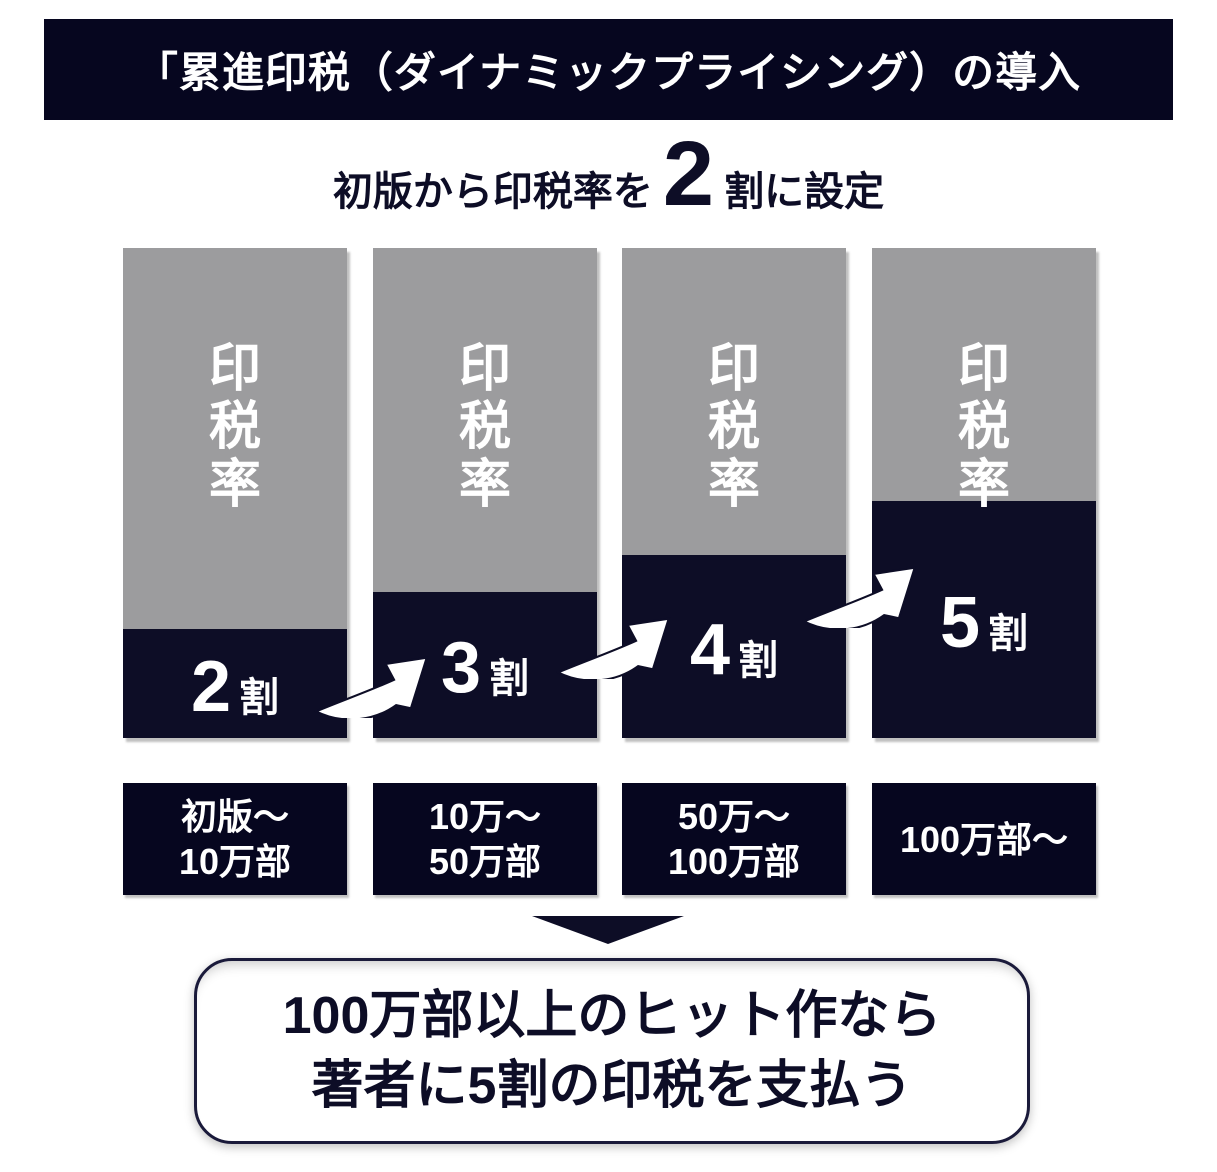  I want to click on down-arrow-icon, so click(608, 930).